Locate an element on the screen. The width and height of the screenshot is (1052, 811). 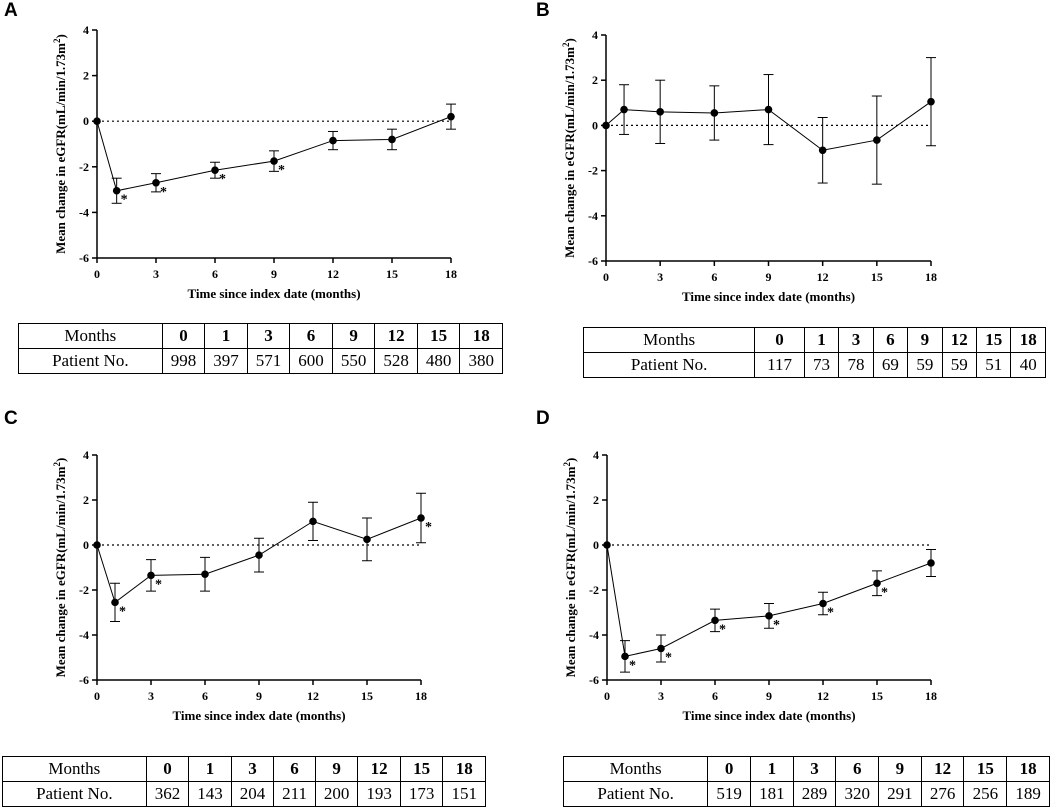
panel-letter-d: D is located at coordinates (543, 418).